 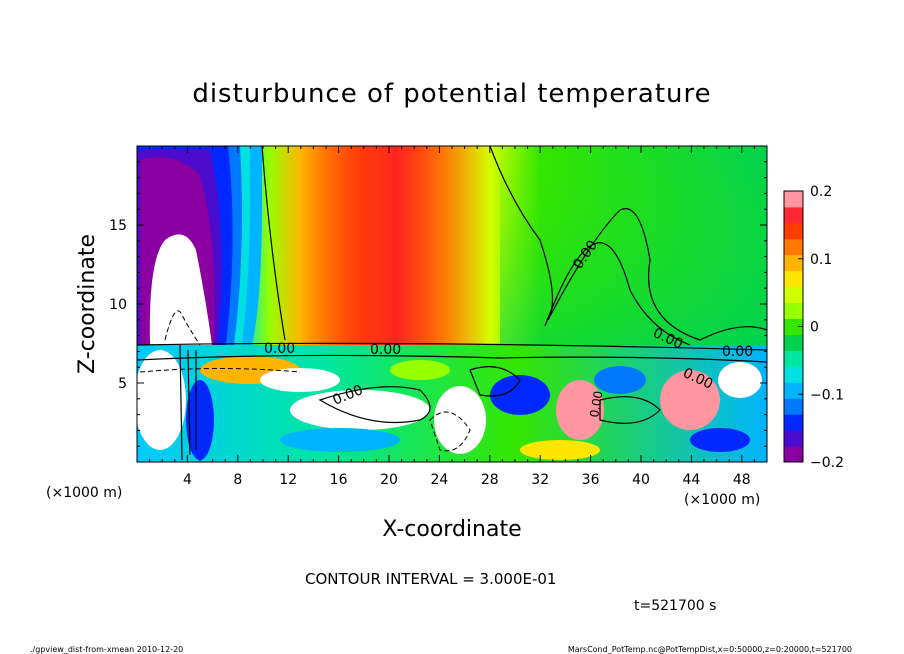 What do you see at coordinates (118, 226) in the screenshot?
I see `y-tick-label: 15` at bounding box center [118, 226].